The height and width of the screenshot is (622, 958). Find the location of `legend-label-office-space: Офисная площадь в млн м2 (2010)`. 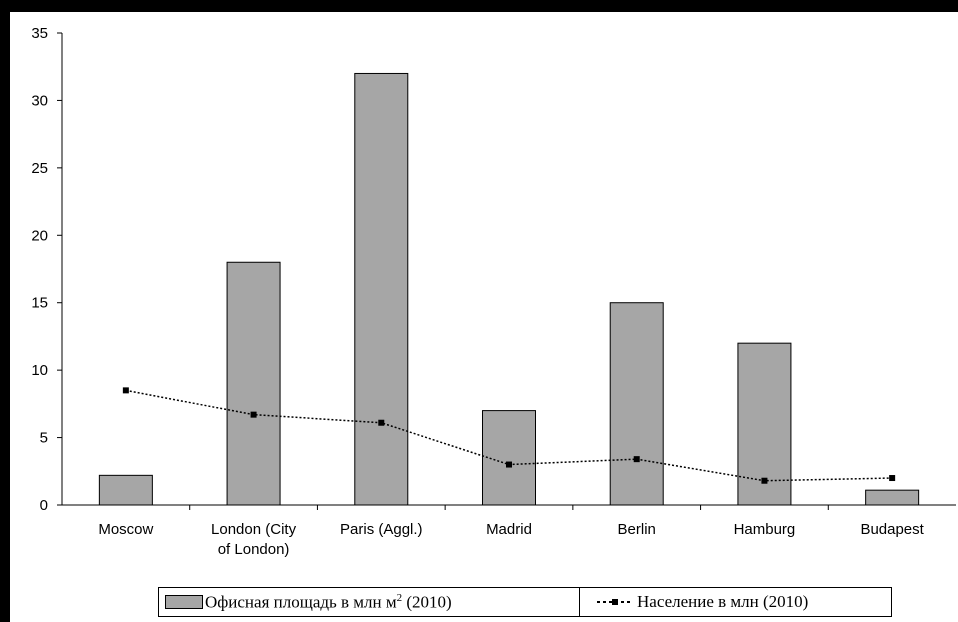

legend-label-office-space: Офисная площадь в млн м2 (2010) is located at coordinates (328, 602).